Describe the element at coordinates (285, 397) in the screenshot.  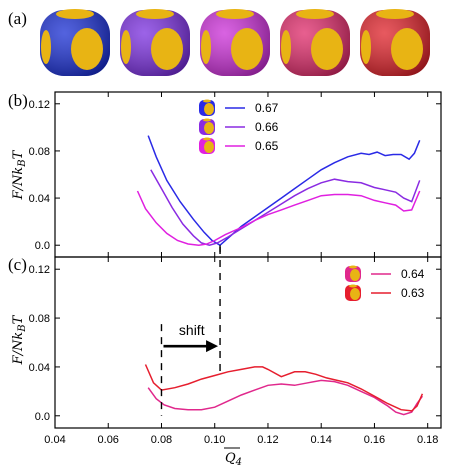
I see `series-line-0.64` at that location.